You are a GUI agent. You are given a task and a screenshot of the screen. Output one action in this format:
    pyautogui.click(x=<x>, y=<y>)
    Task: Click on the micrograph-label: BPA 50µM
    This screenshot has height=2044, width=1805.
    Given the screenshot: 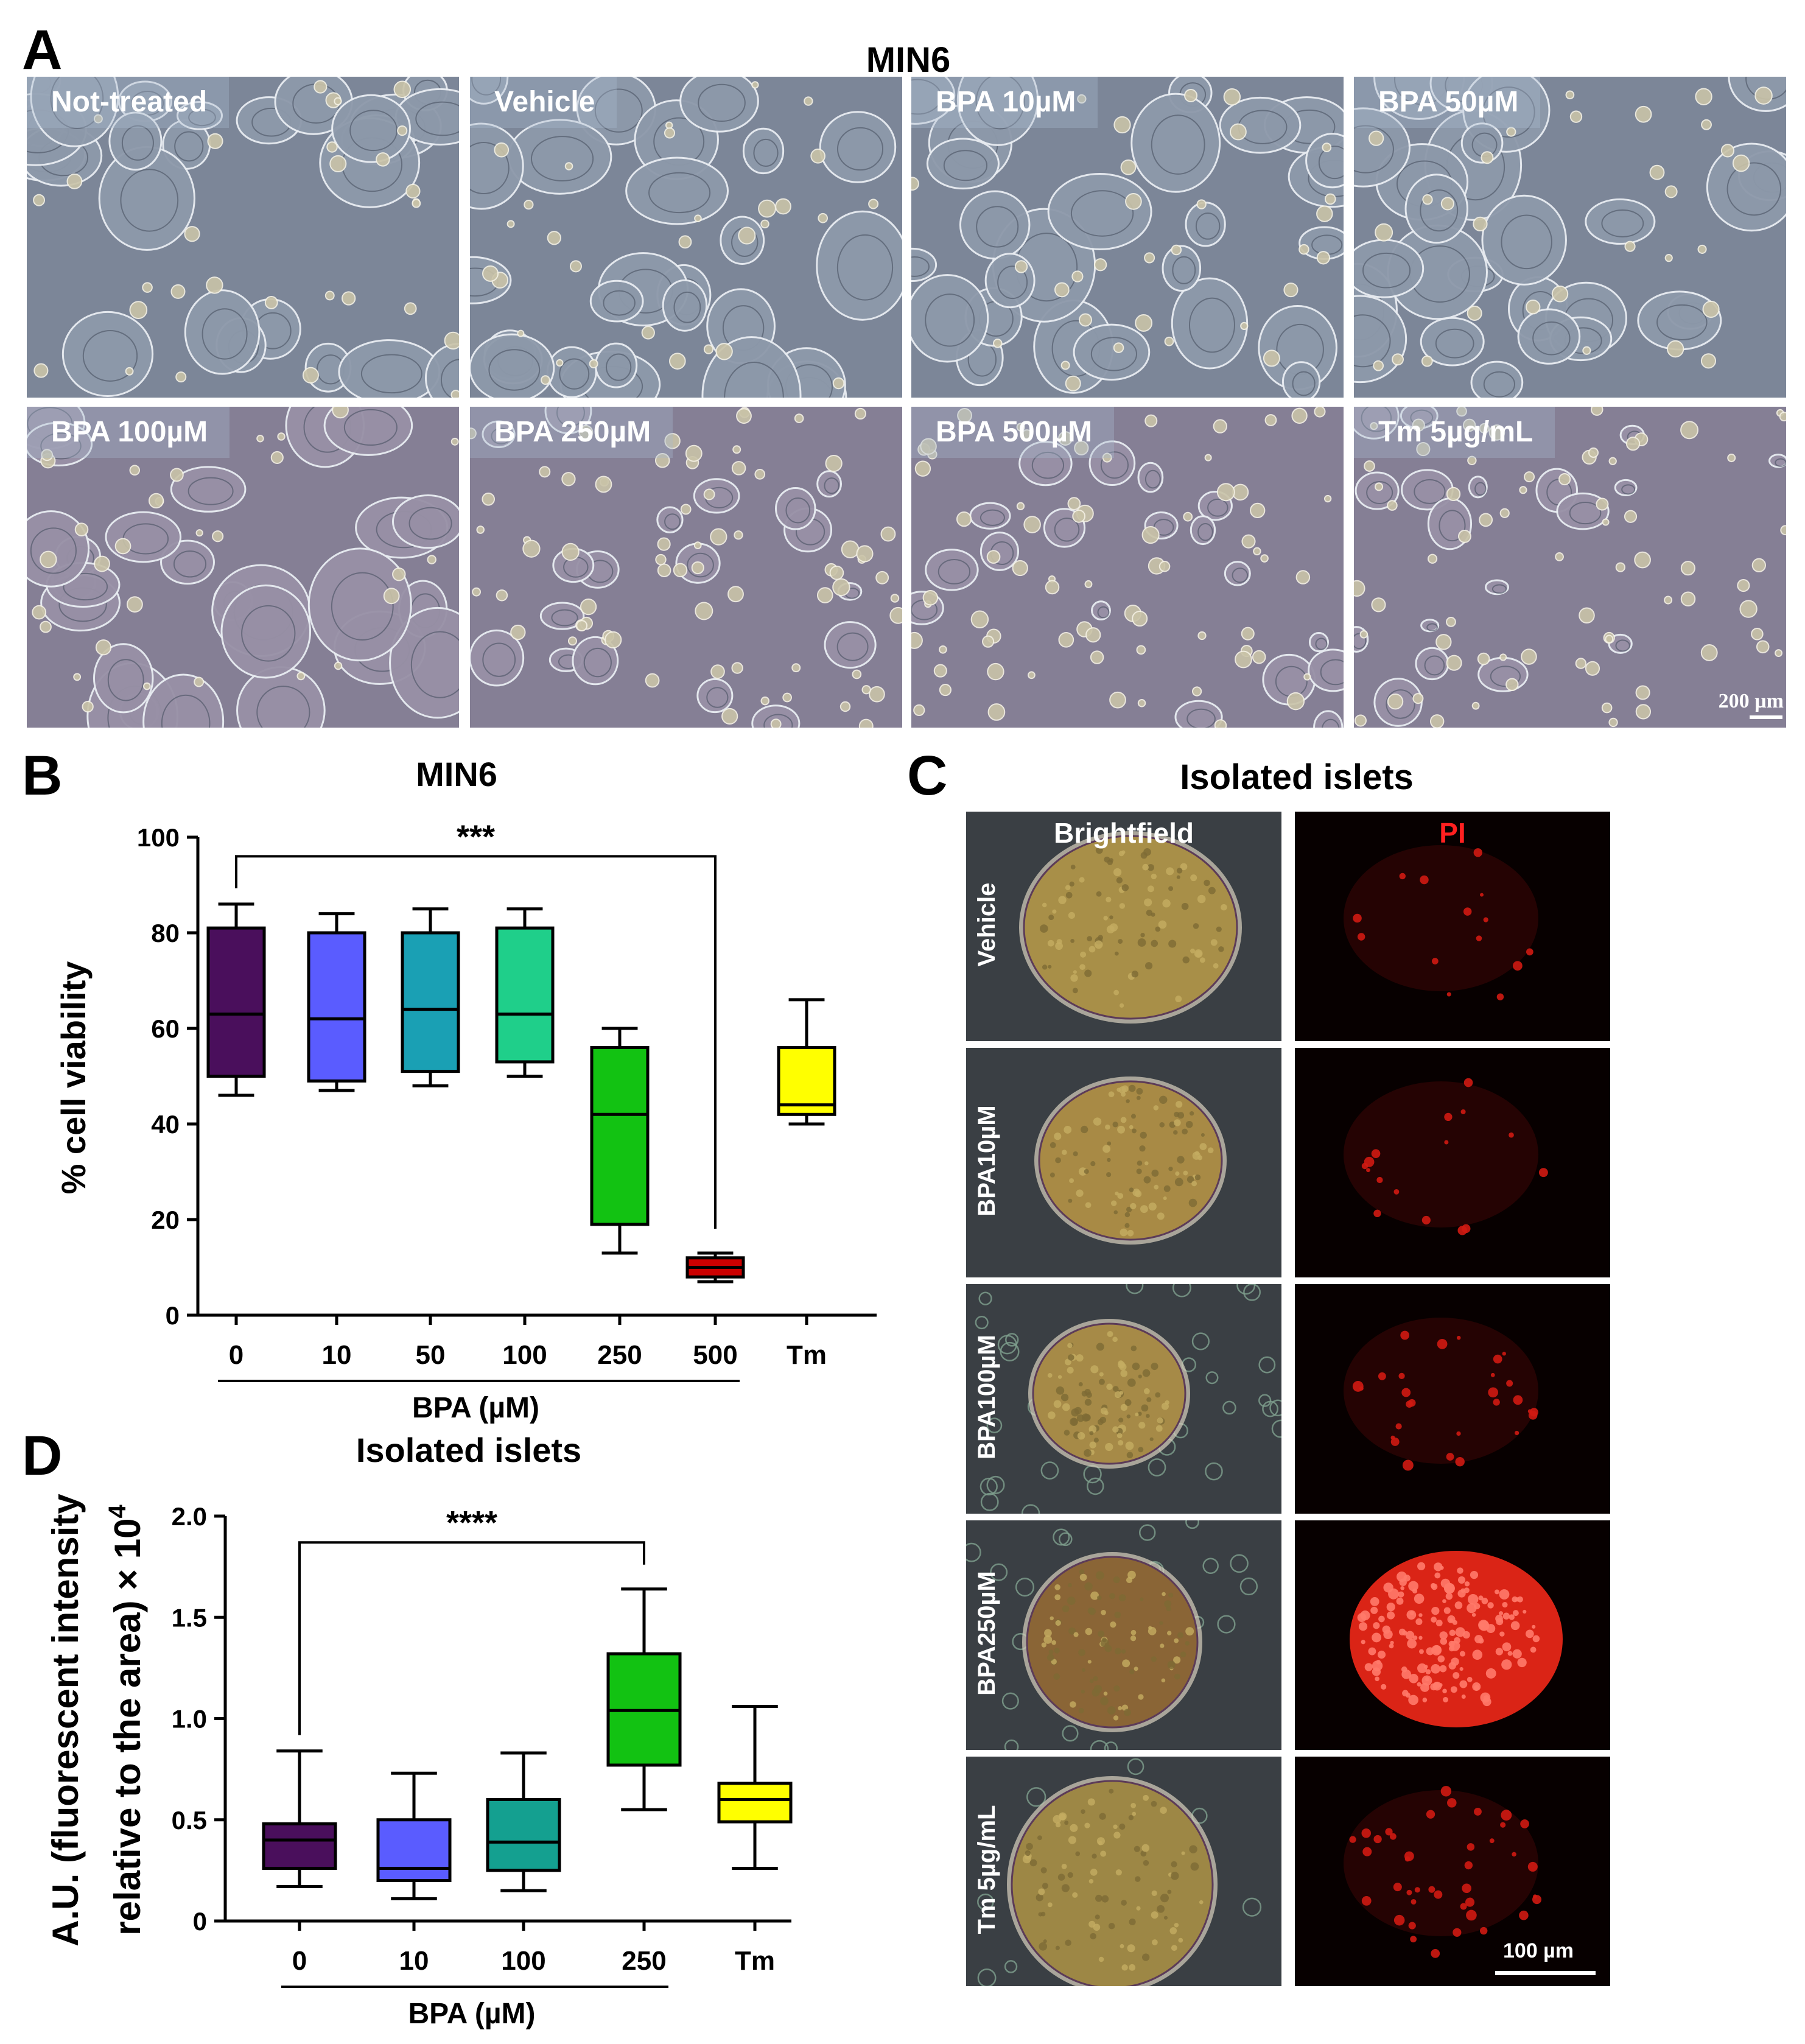 What is the action you would take?
    pyautogui.click(x=1447, y=102)
    